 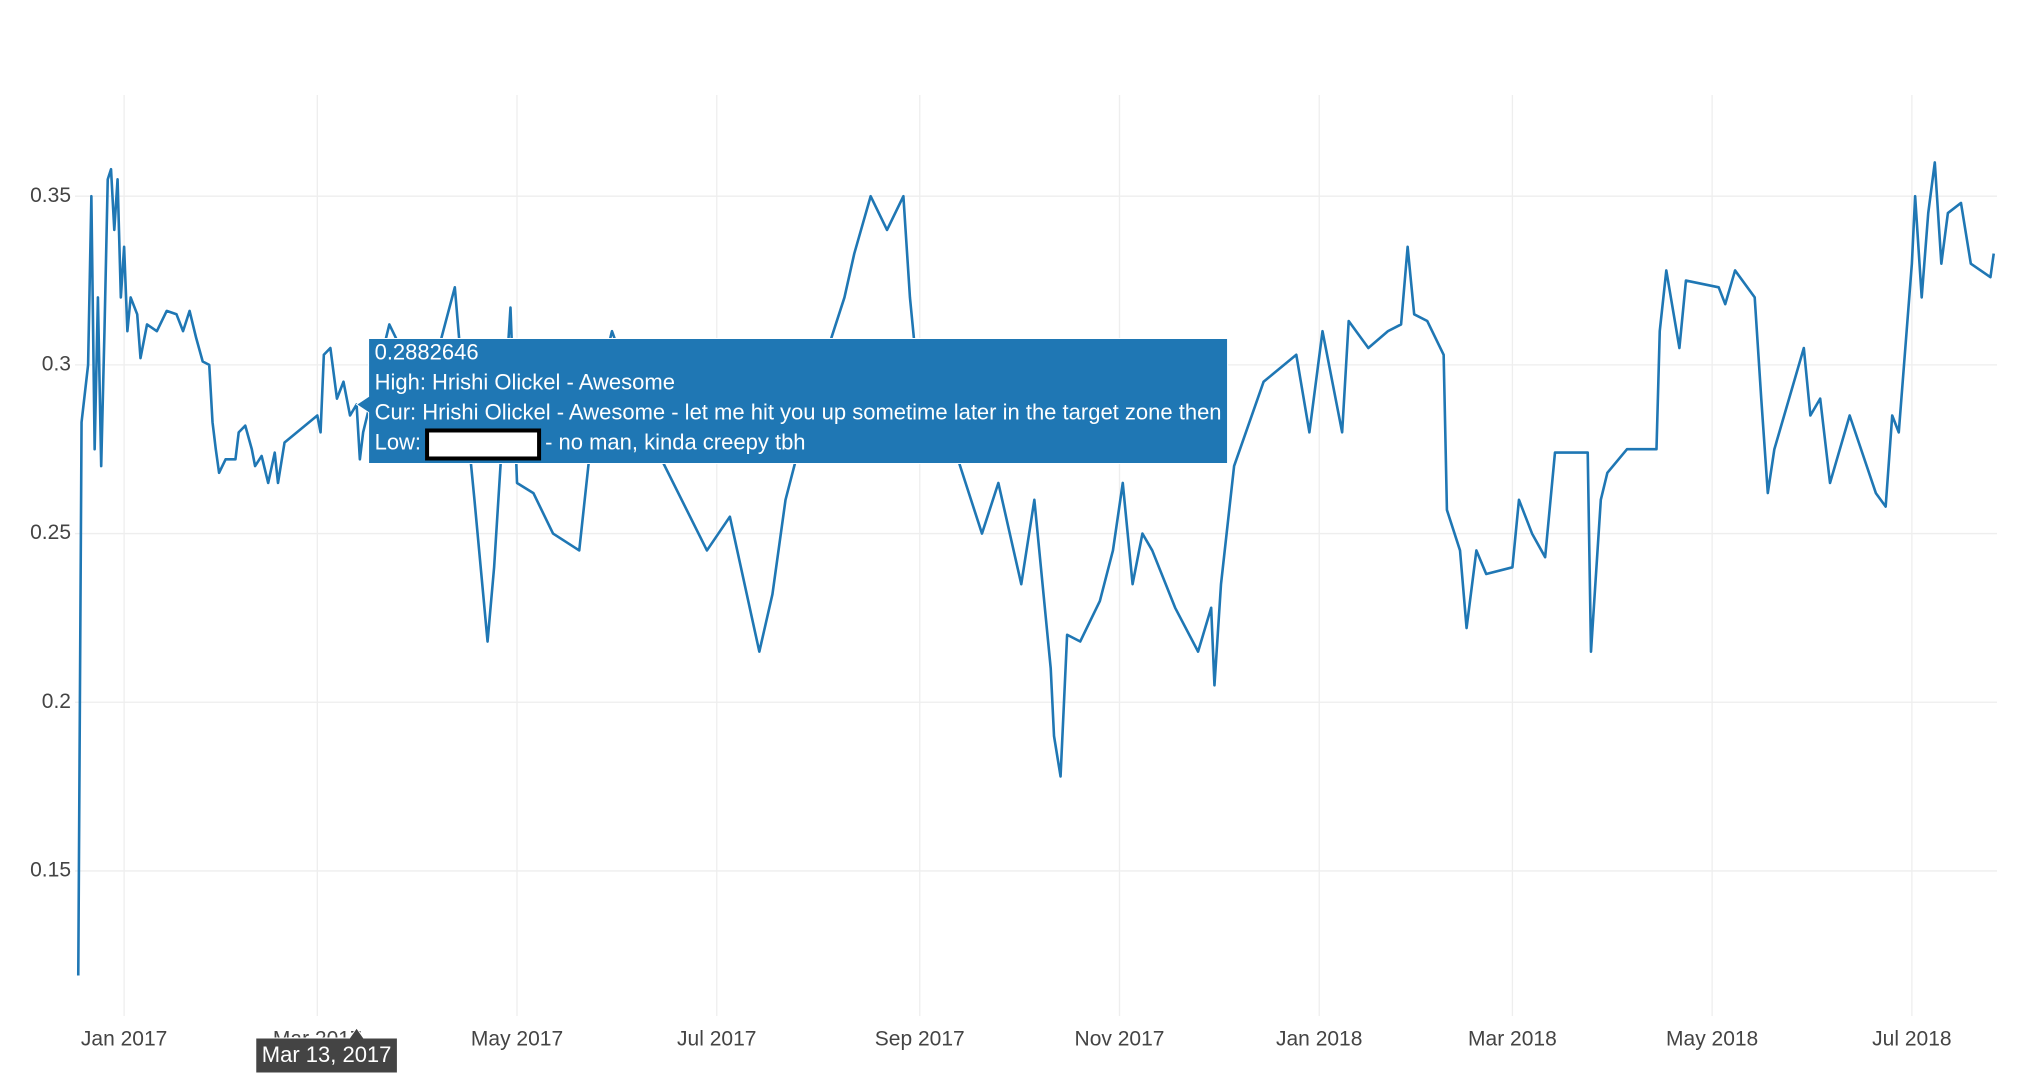 I want to click on x-tick-label: Jul 2018, so click(x=1911, y=1039).